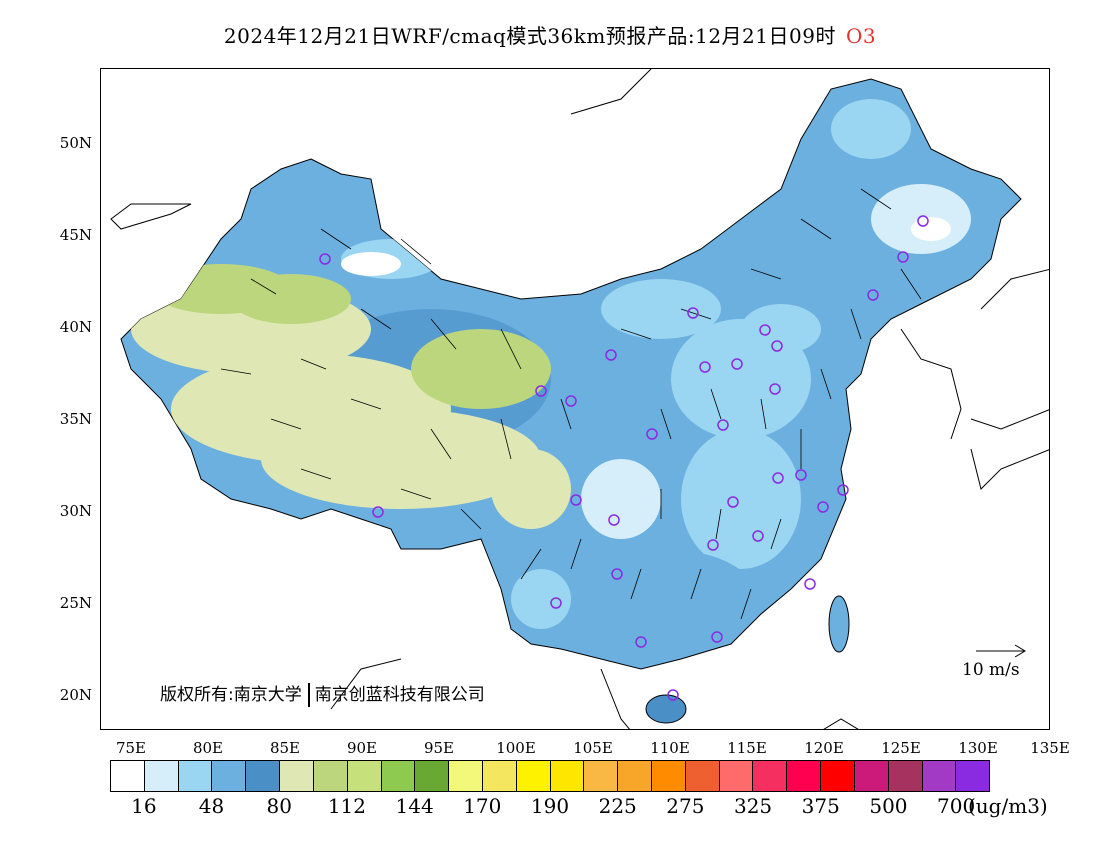 Image resolution: width=1100 pixels, height=850 pixels. What do you see at coordinates (861, 36) in the screenshot?
I see `pollutant-label: O3` at bounding box center [861, 36].